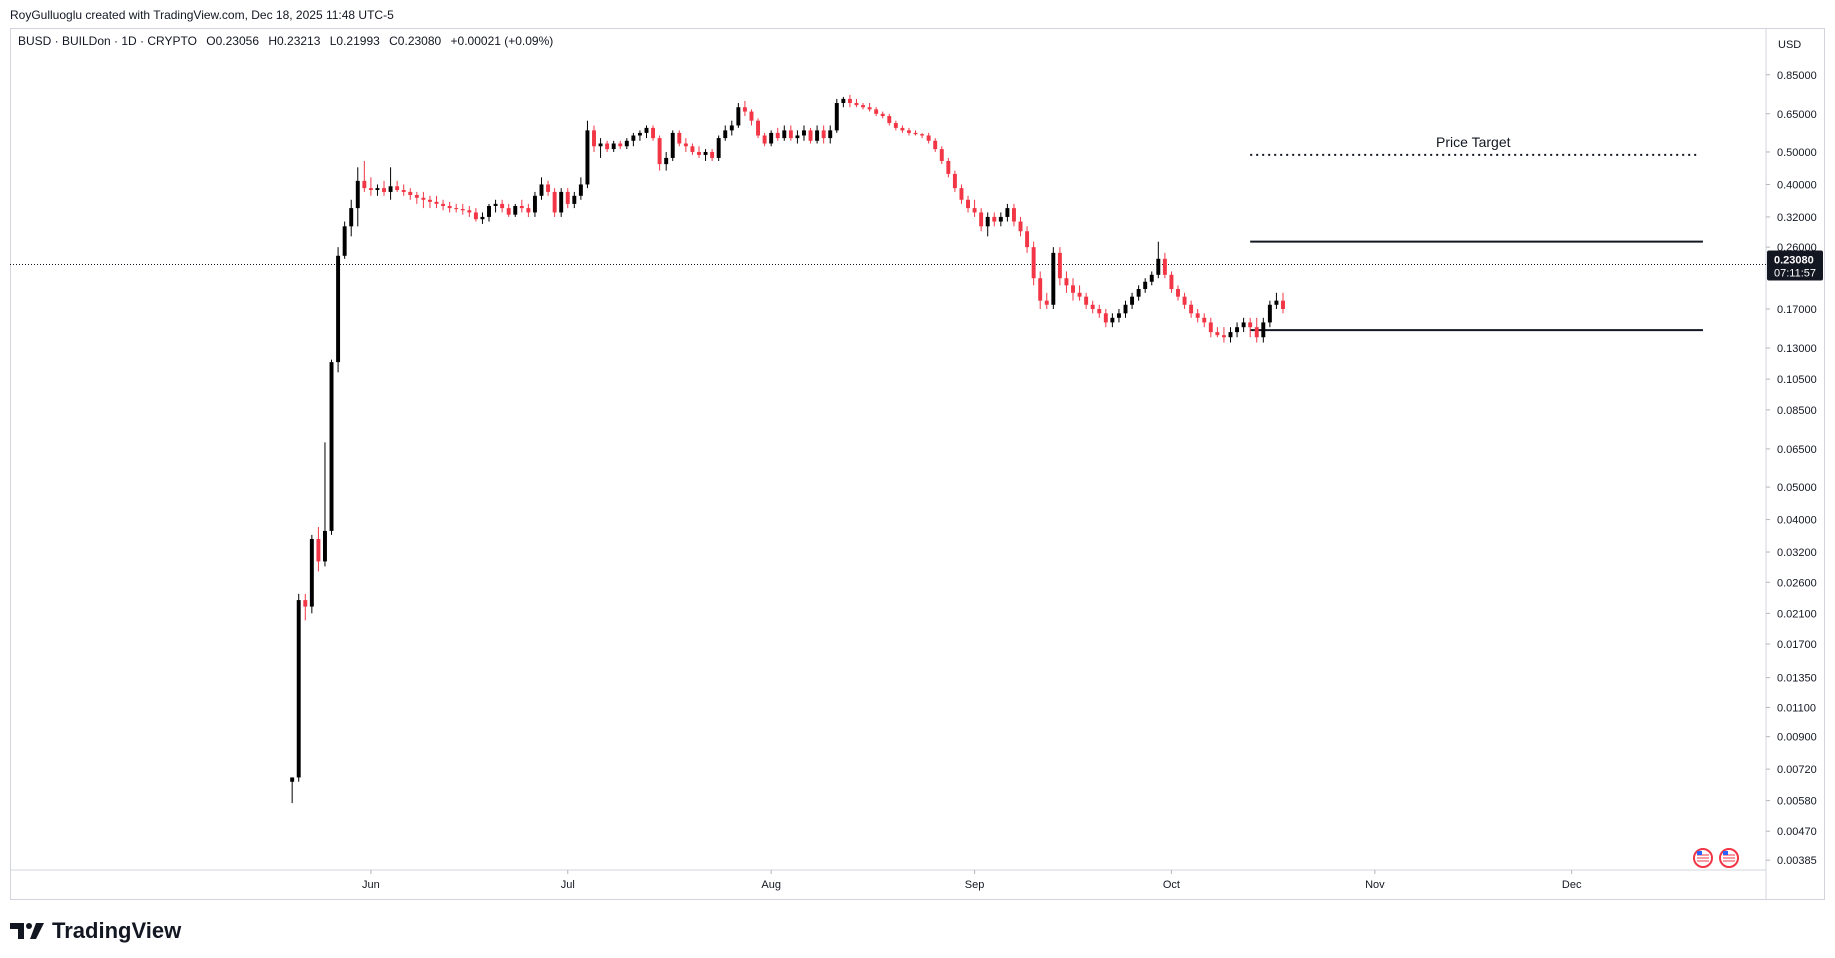 Image resolution: width=1835 pixels, height=958 pixels. I want to click on ohlc-high: H0.23213, so click(294, 41).